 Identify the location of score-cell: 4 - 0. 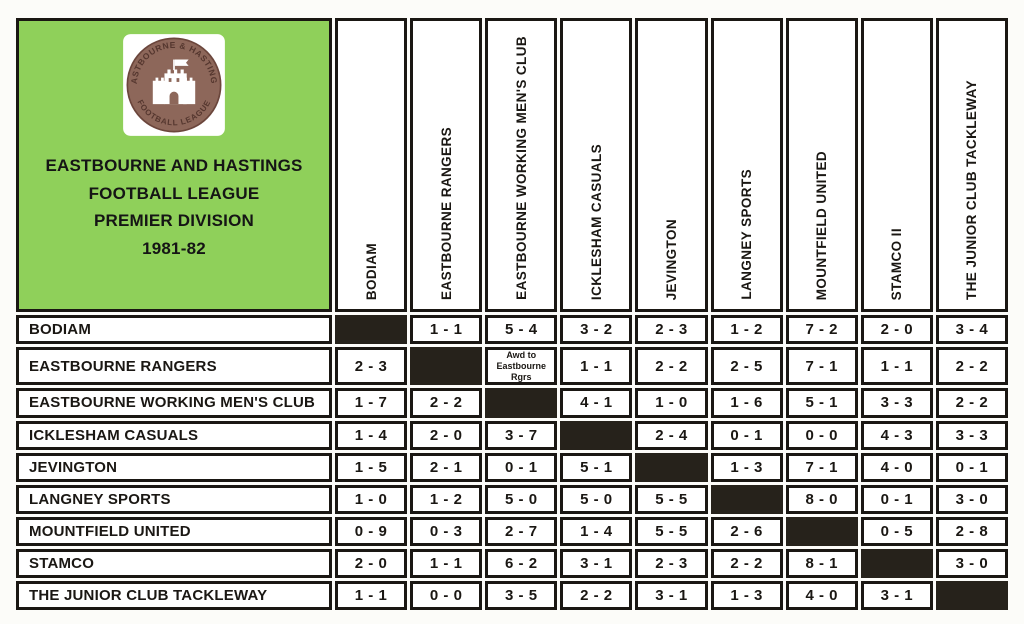
(896, 467).